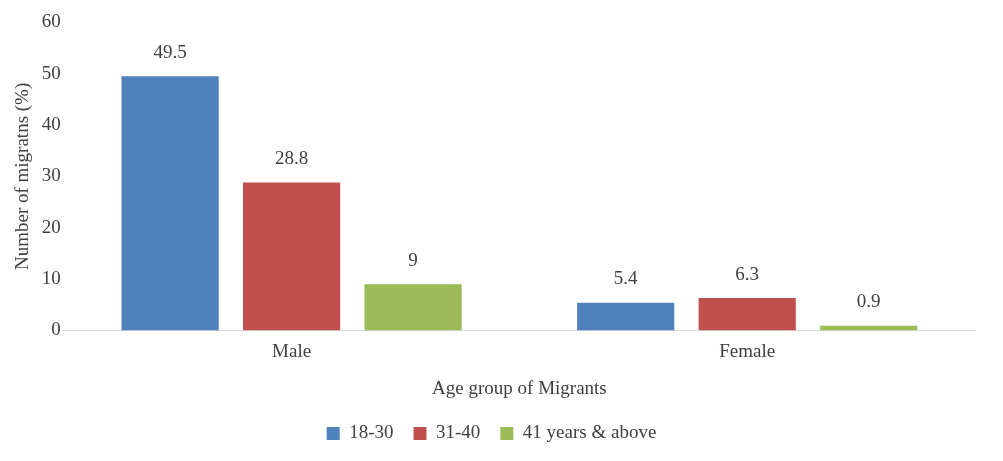 The image size is (1003, 461). Describe the element at coordinates (747, 273) in the screenshot. I see `data-label: 6.3` at that location.